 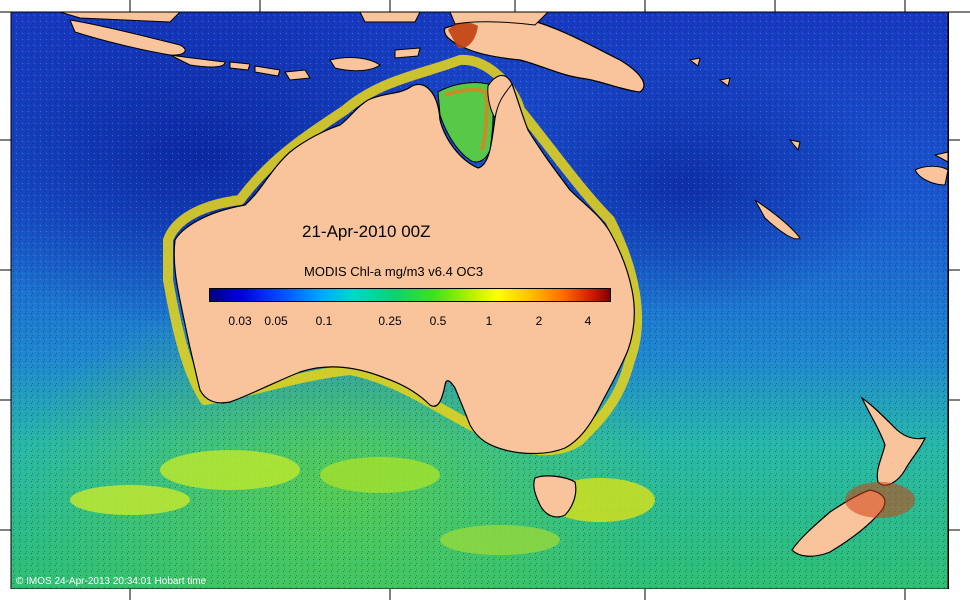 What do you see at coordinates (555, 496) in the screenshot?
I see `tasmania-land` at bounding box center [555, 496].